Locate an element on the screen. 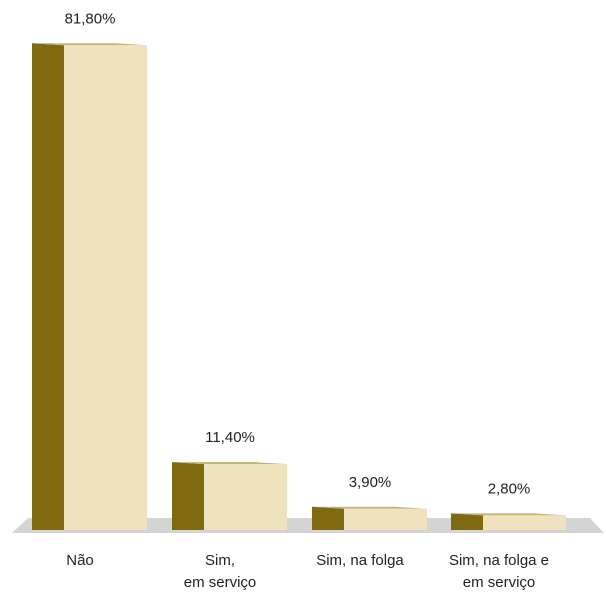 This screenshot has height=594, width=606. x-tick-label: Sim, na folga e is located at coordinates (499, 560).